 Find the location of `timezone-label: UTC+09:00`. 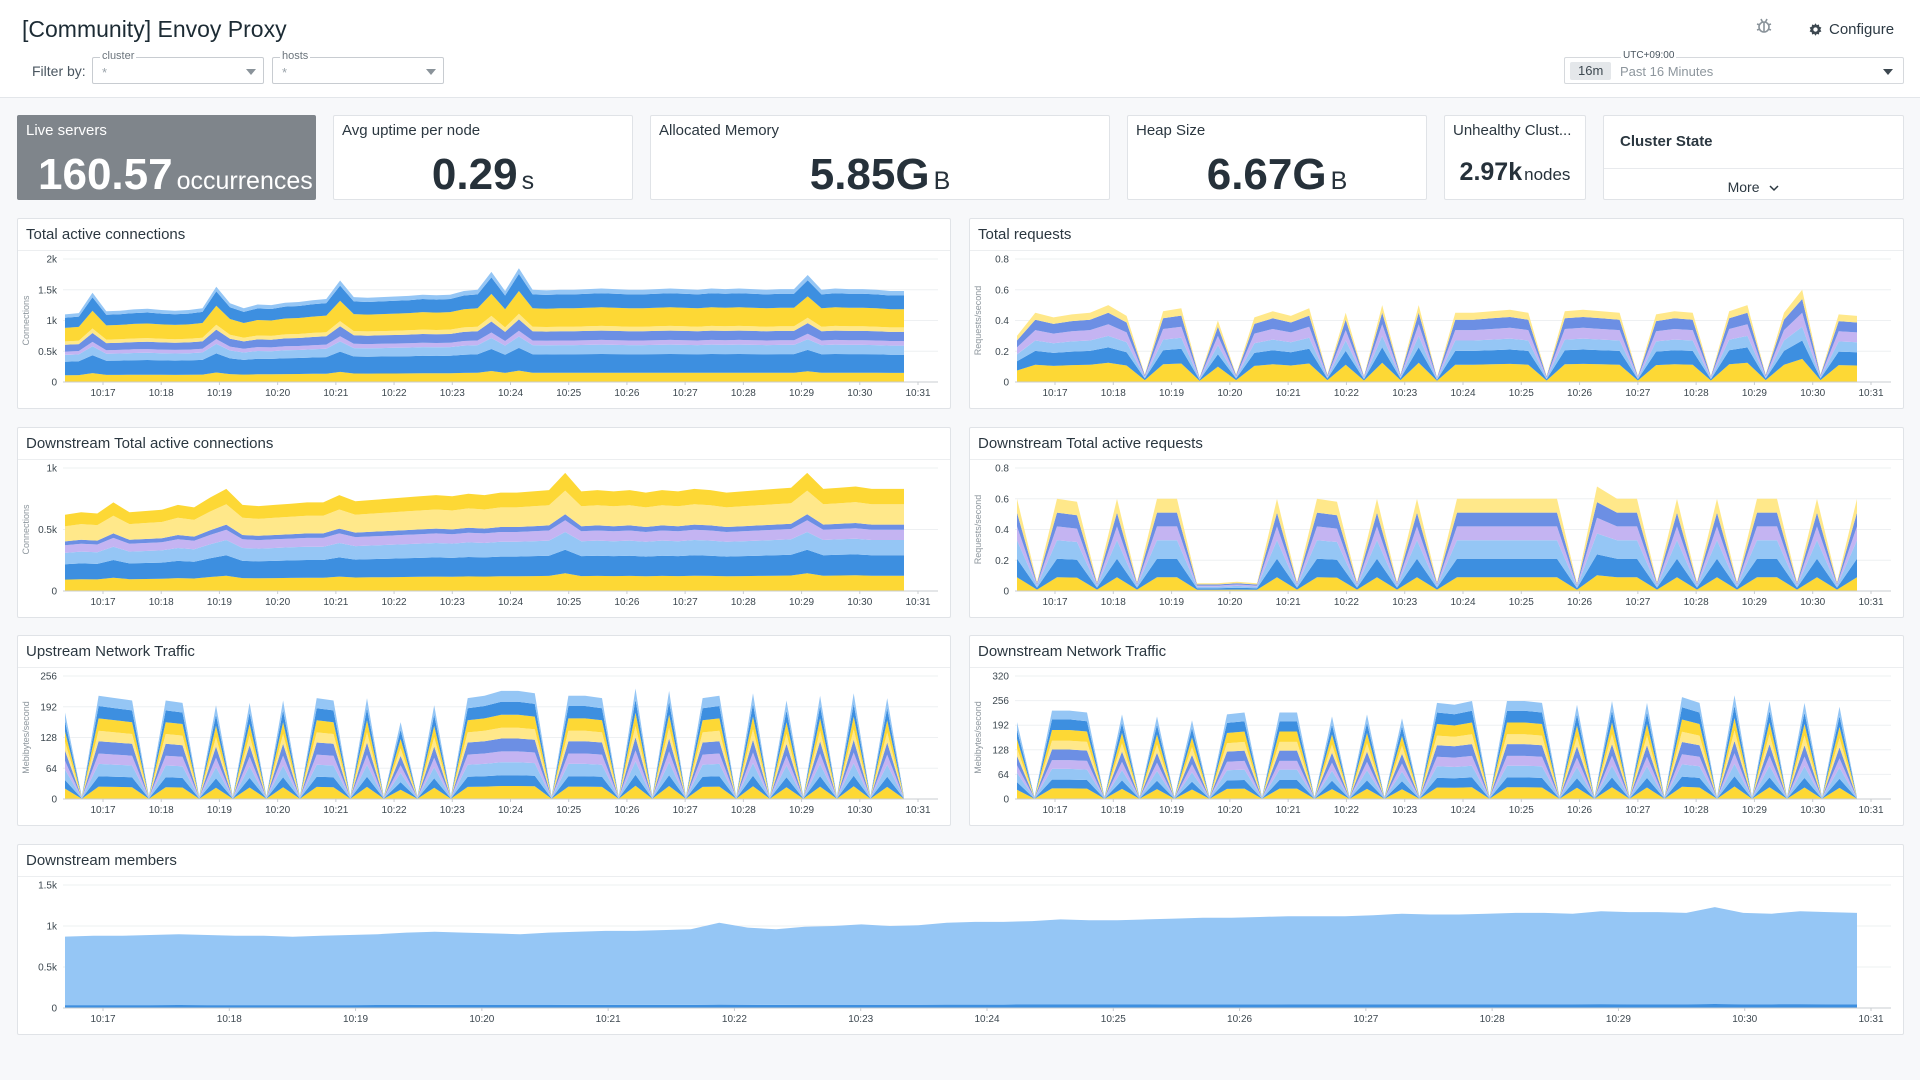

timezone-label: UTC+09:00 is located at coordinates (1649, 55).